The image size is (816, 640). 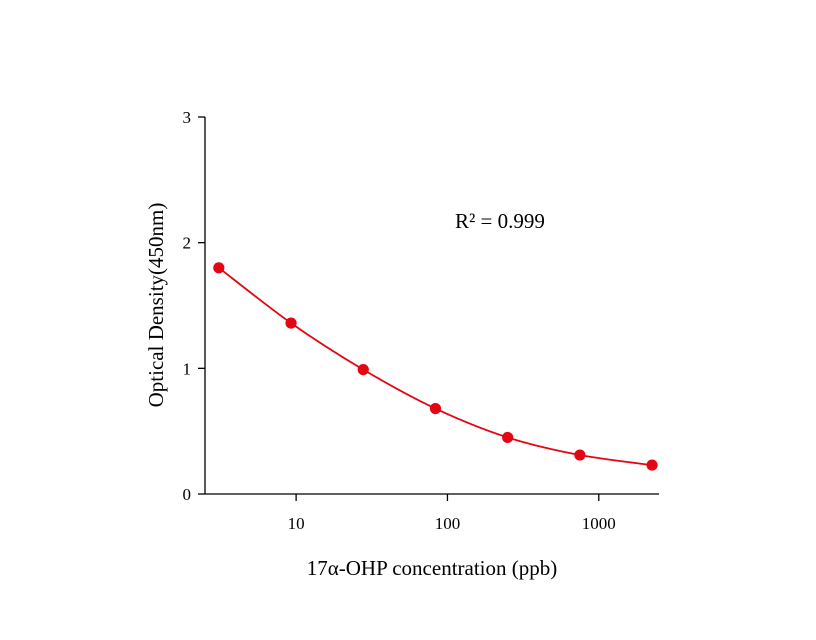 I want to click on y-axis-title: Optical Density(450nm), so click(x=156, y=305).